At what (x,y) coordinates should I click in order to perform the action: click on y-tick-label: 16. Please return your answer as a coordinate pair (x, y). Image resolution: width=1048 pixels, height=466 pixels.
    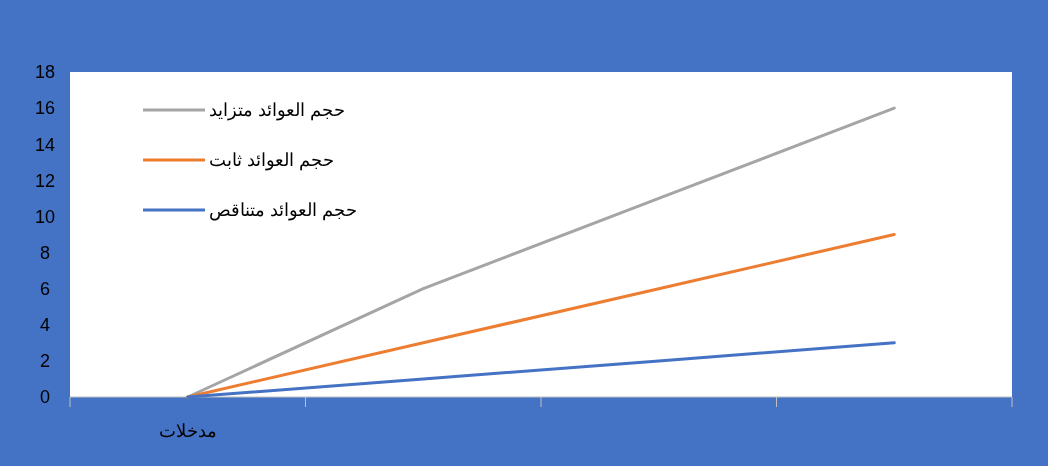
    Looking at the image, I should click on (45, 108).